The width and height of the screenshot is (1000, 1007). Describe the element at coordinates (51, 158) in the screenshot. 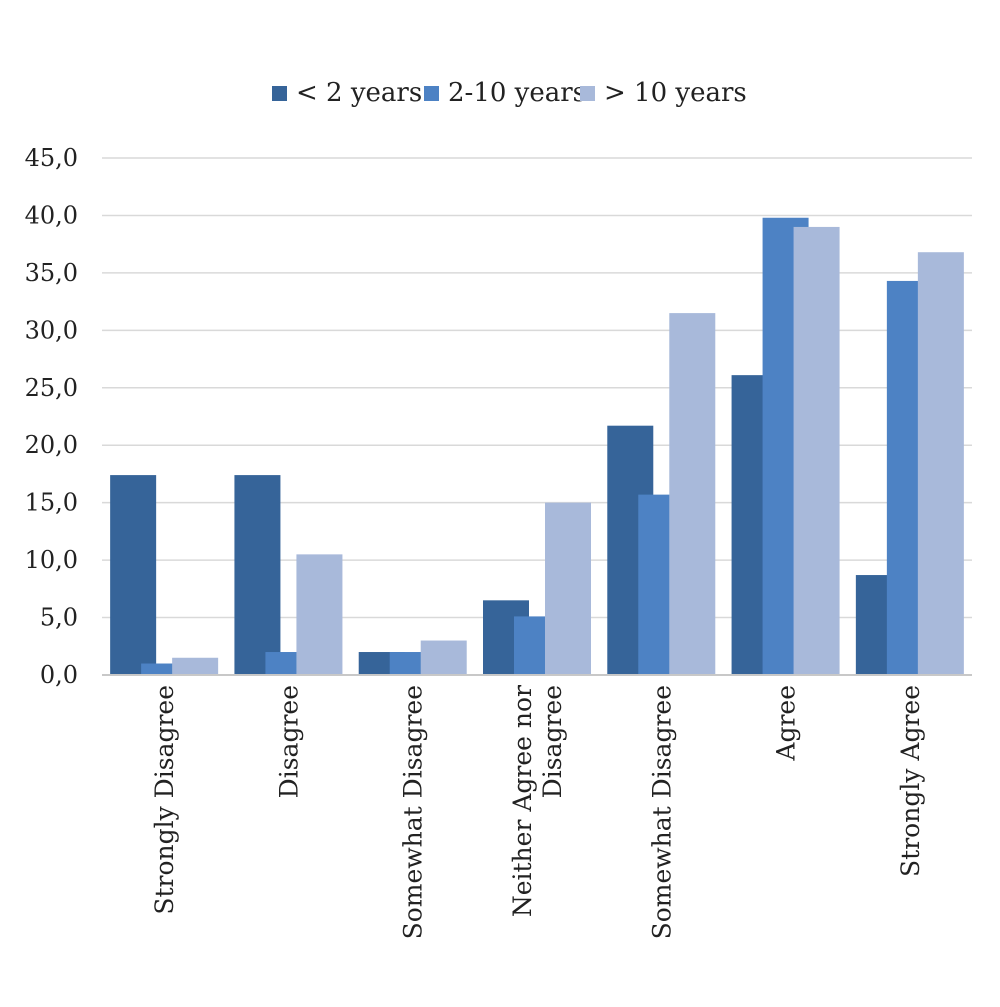

I see `y-tick-label: 45,0` at that location.